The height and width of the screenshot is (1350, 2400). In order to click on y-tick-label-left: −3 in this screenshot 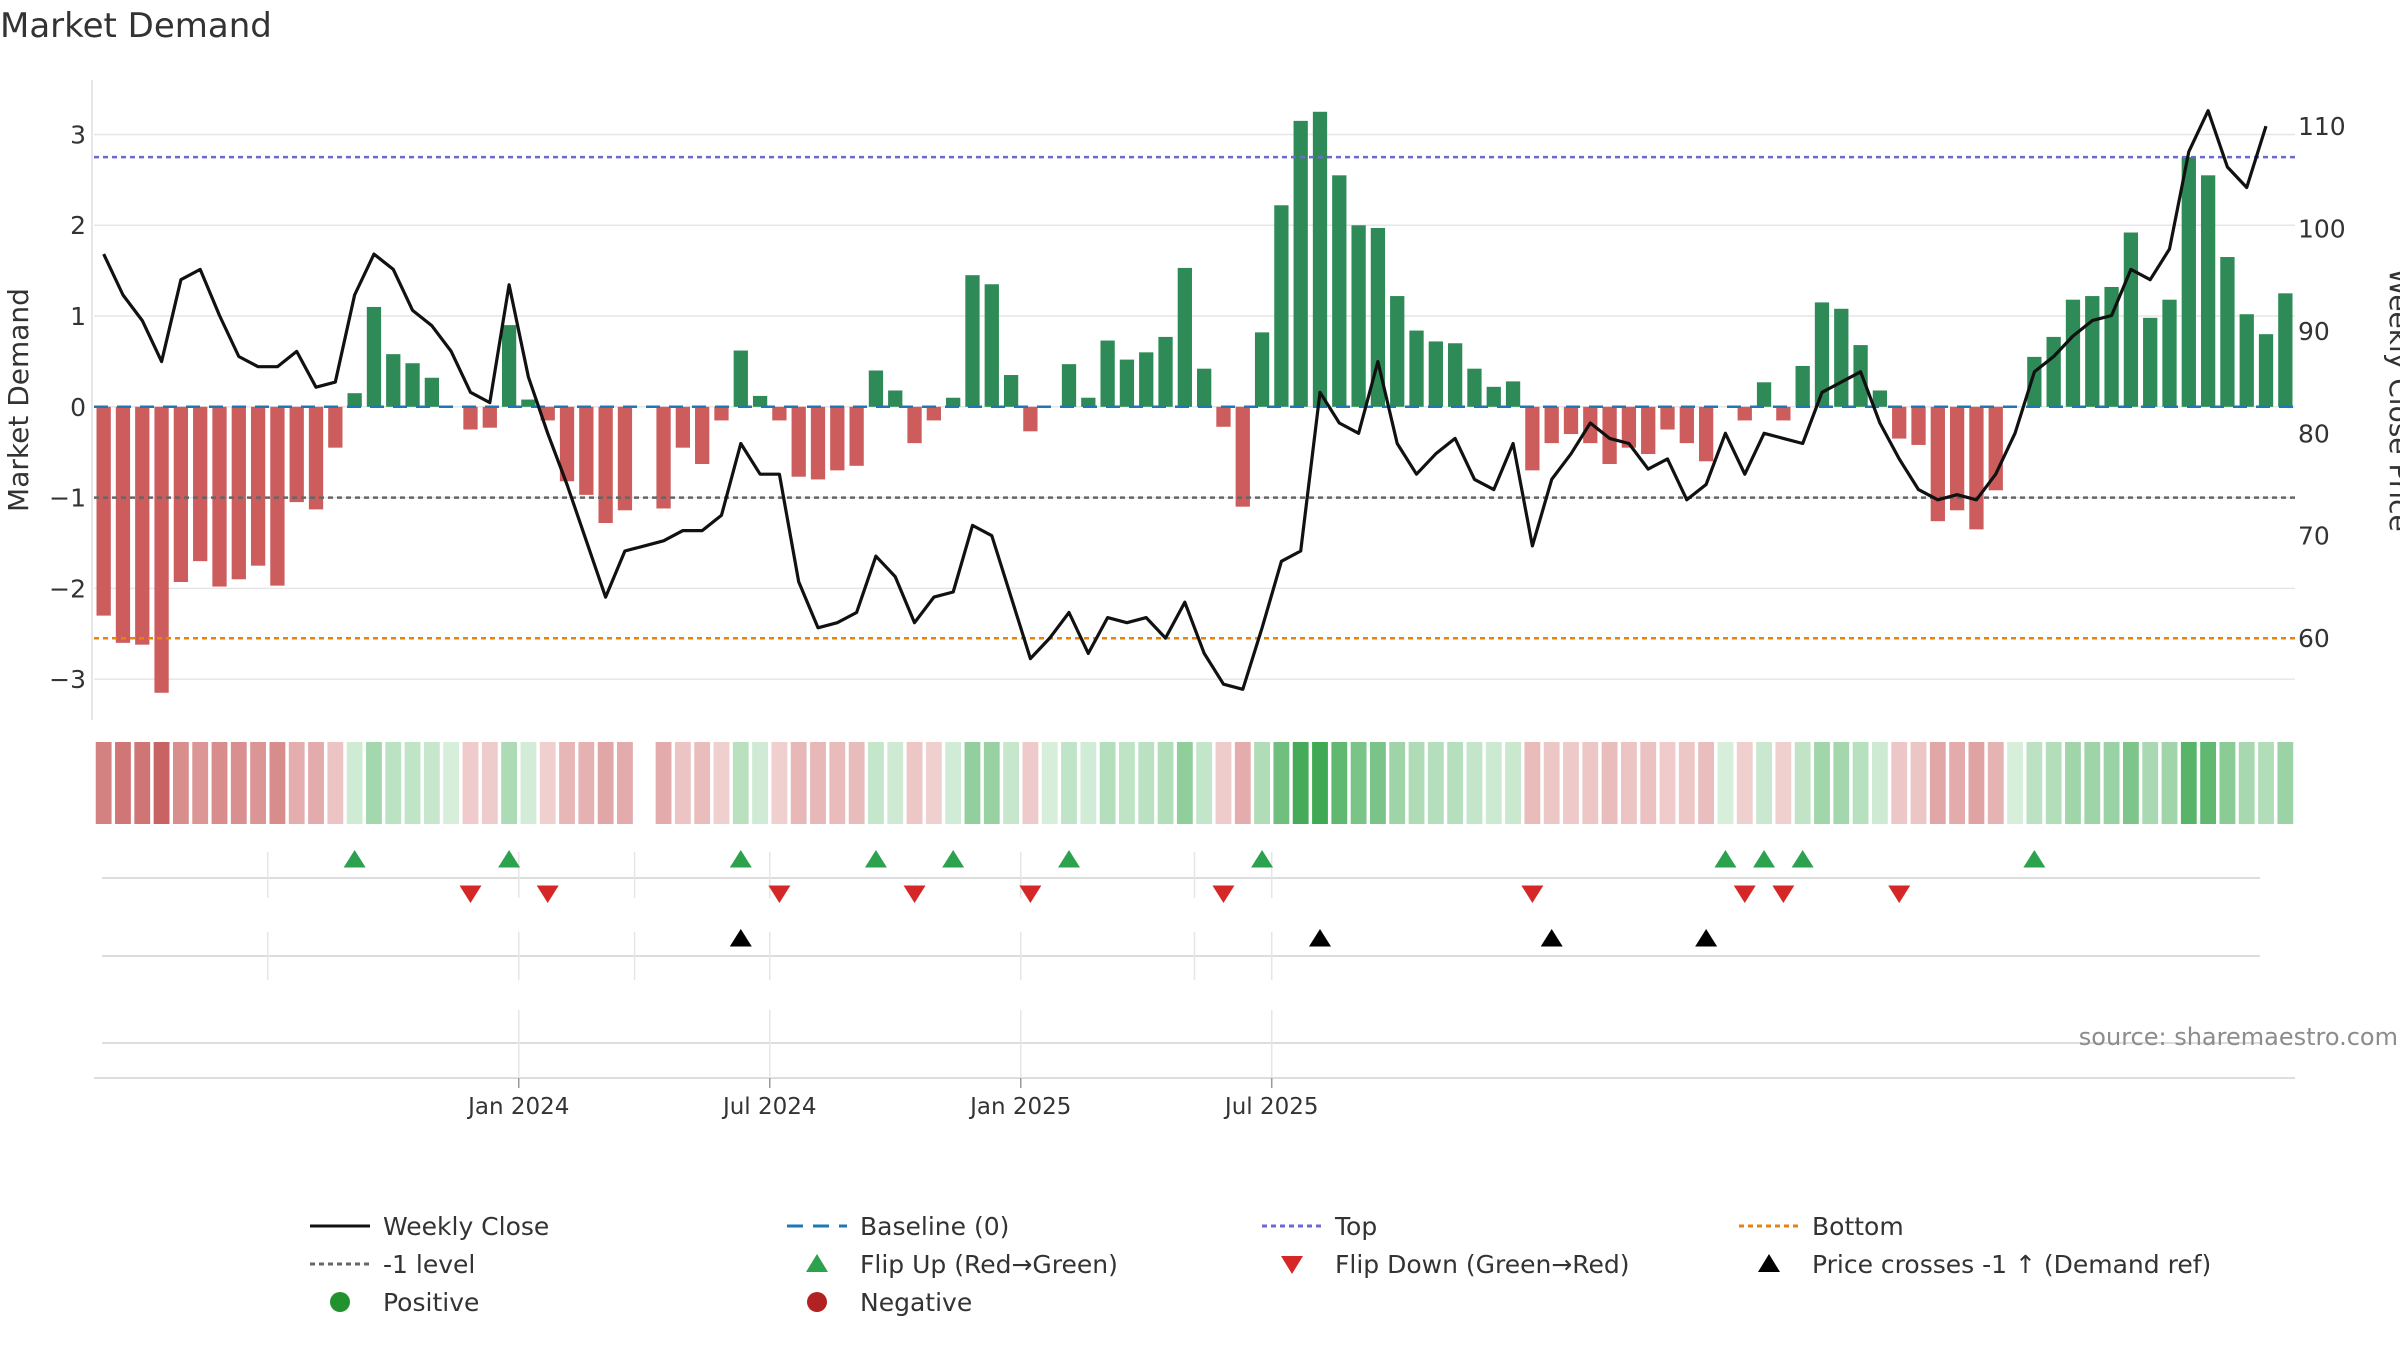, I will do `click(67, 679)`.